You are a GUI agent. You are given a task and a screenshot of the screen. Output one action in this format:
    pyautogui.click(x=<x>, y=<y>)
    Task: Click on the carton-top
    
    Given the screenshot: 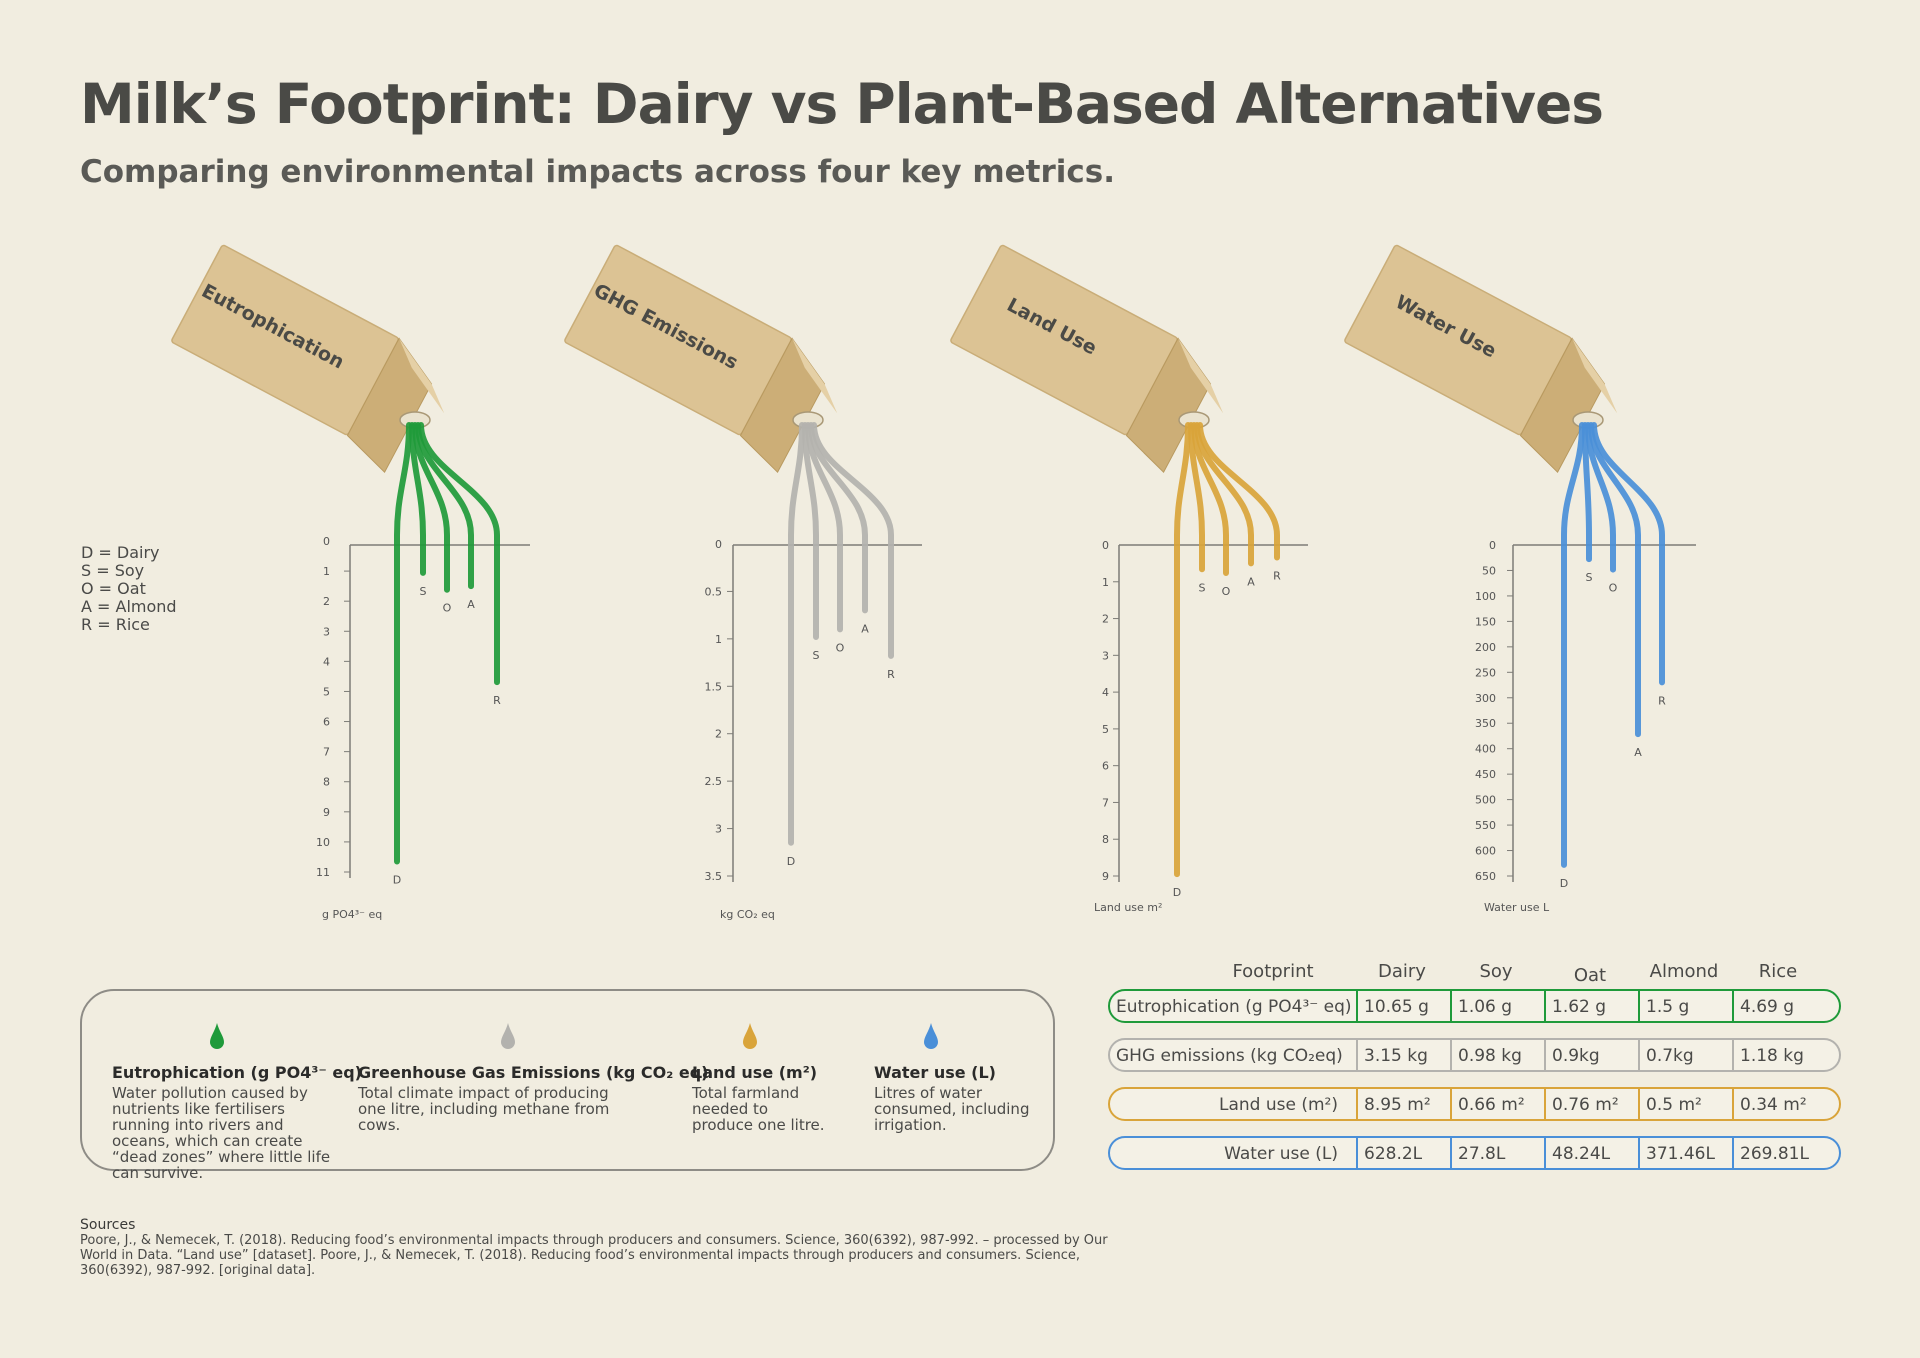 What is the action you would take?
    pyautogui.click(x=815, y=376)
    